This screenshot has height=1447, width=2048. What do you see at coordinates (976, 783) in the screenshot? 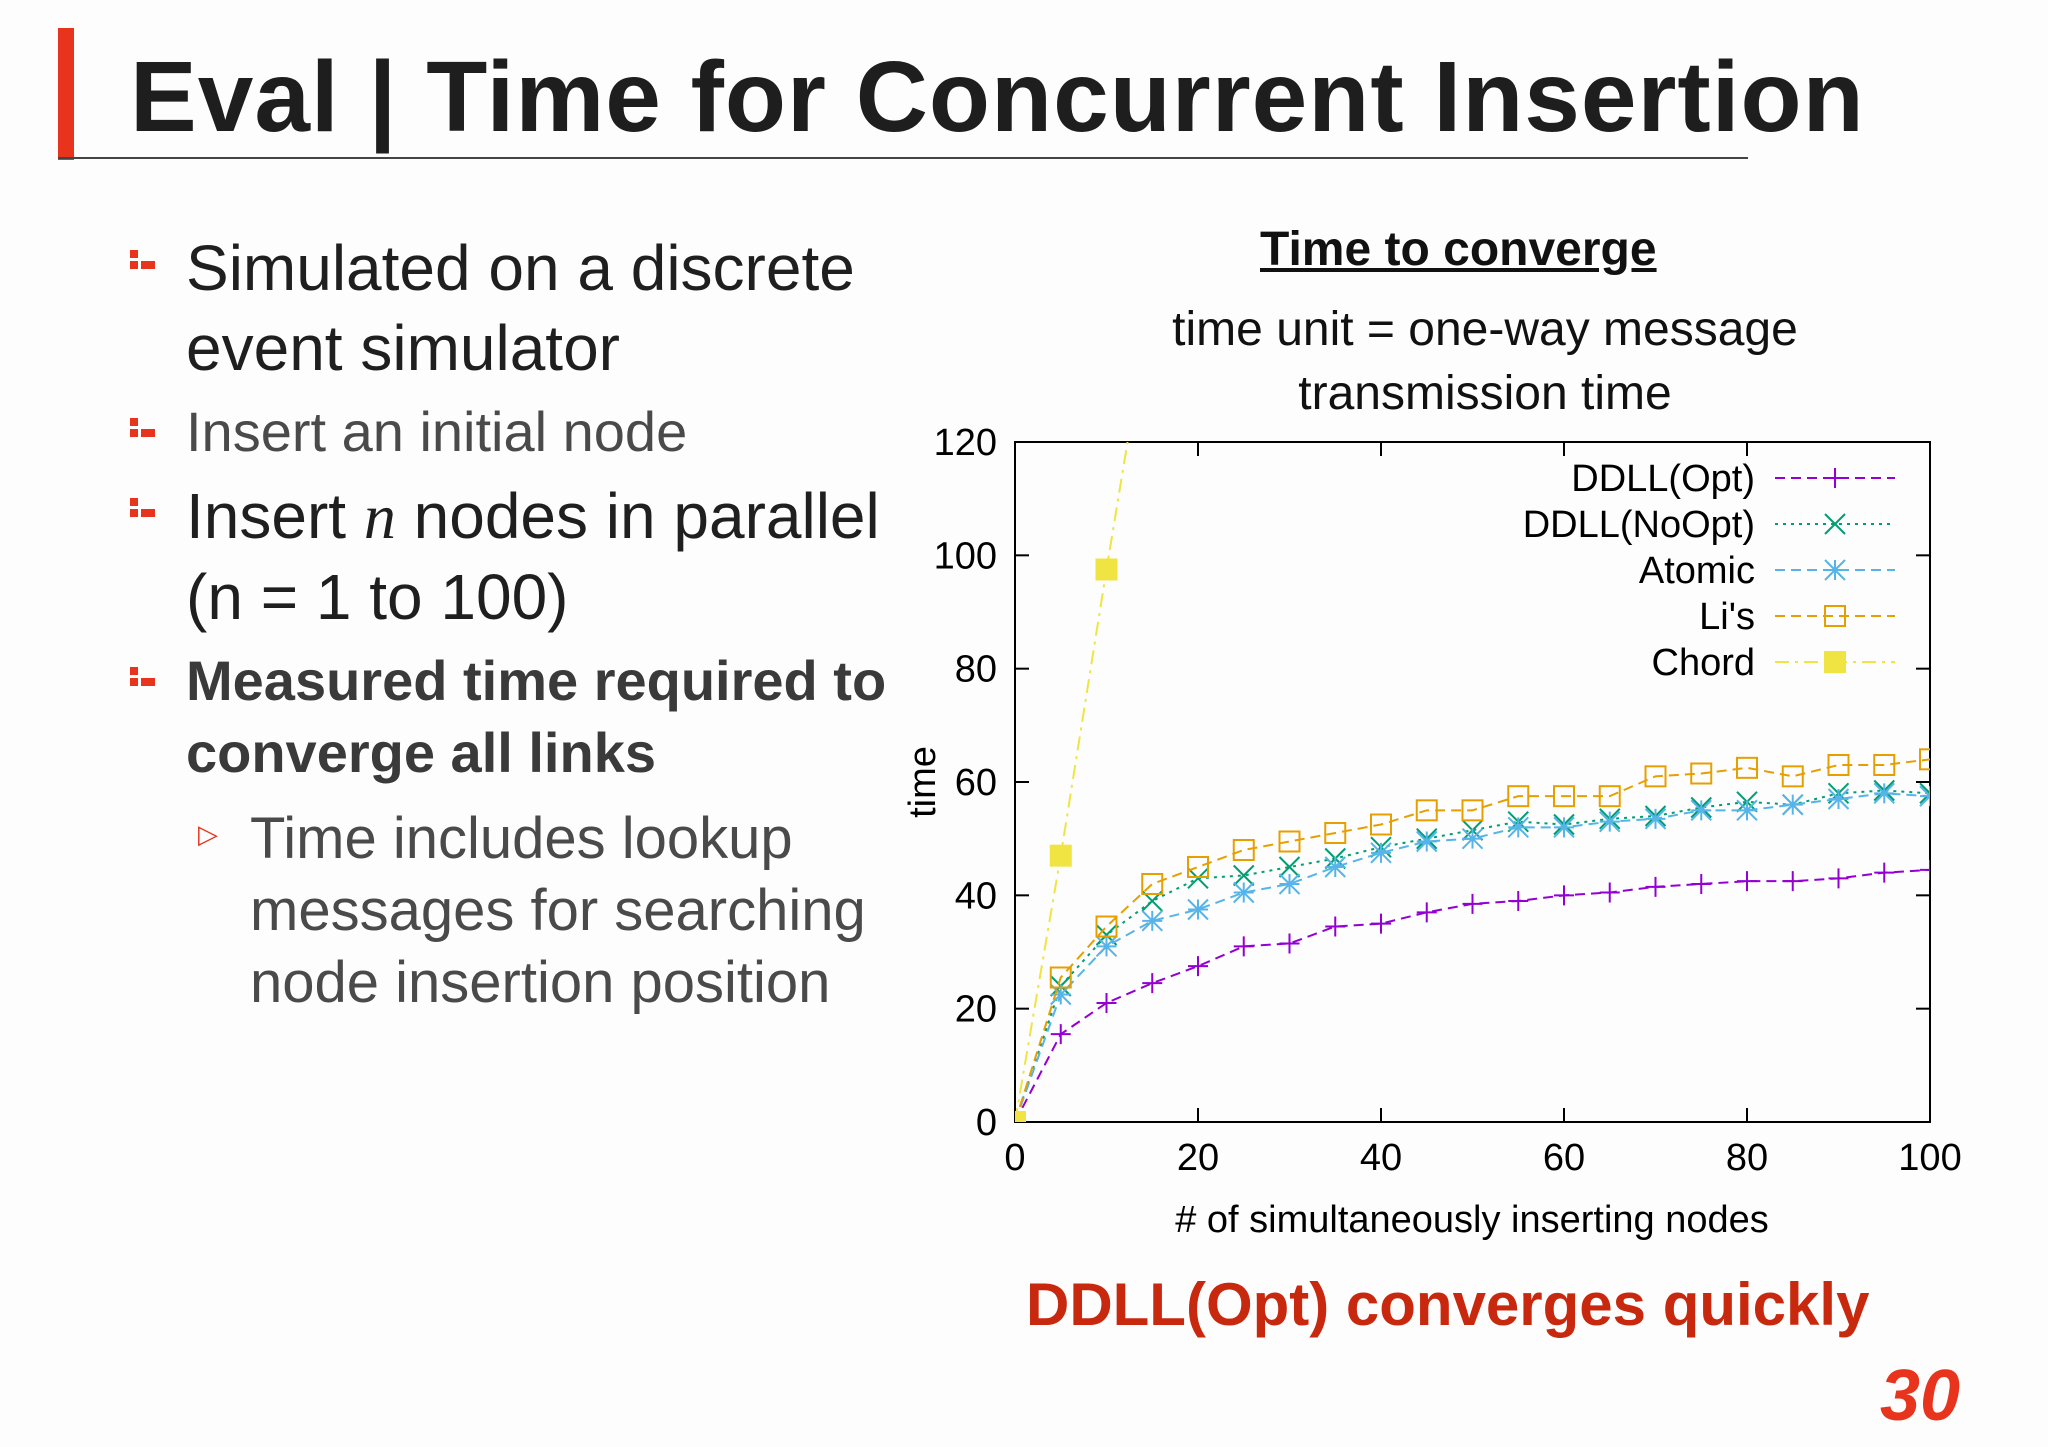
I see `y-tick-label: 60` at bounding box center [976, 783].